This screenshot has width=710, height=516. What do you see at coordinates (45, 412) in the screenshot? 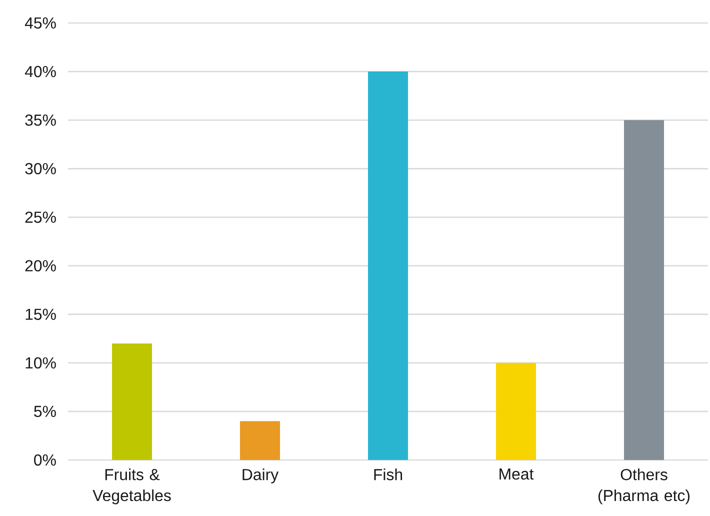
I see `y-tick-label: 5%` at bounding box center [45, 412].